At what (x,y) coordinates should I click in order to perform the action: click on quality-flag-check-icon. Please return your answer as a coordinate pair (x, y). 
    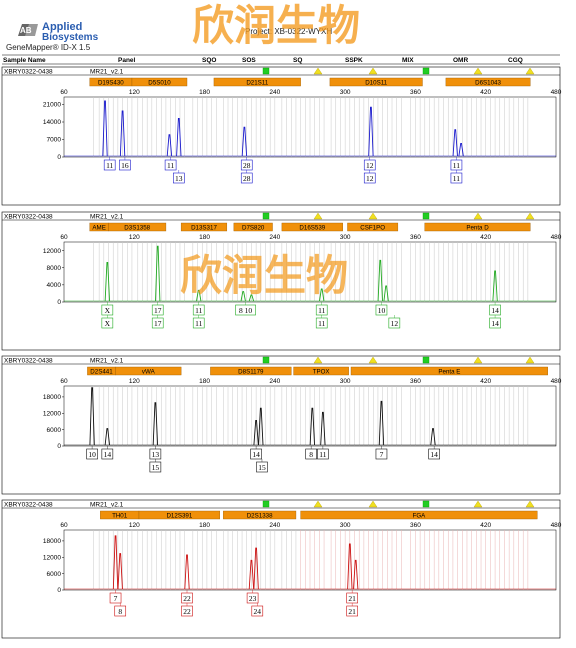
    Looking at the image, I should click on (318, 216).